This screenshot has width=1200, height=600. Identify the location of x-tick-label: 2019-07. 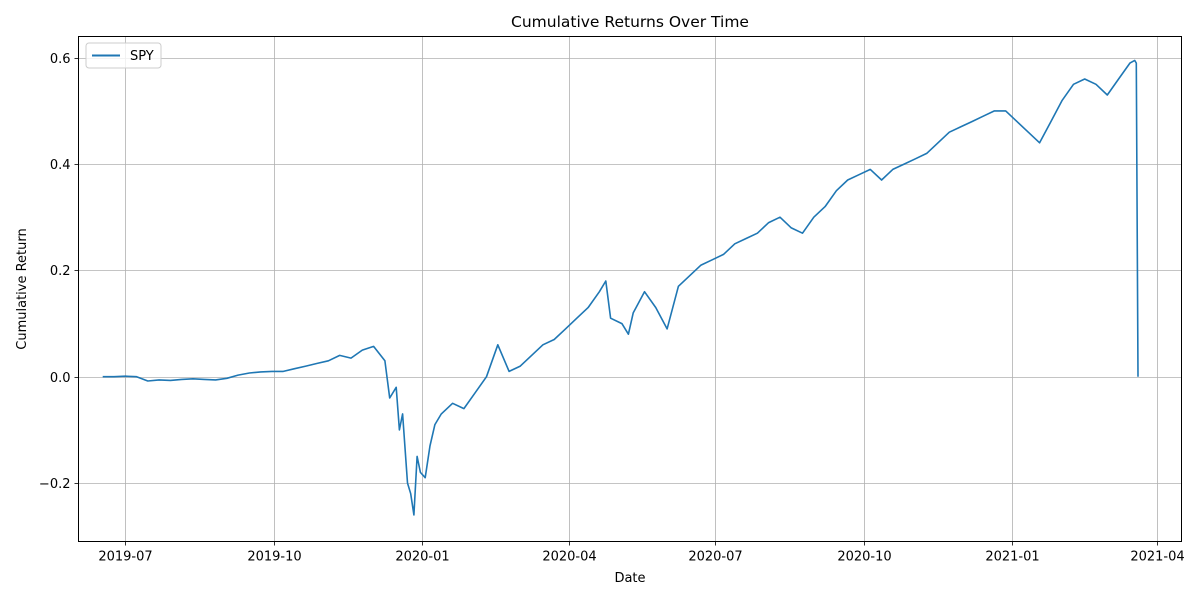
(125, 557).